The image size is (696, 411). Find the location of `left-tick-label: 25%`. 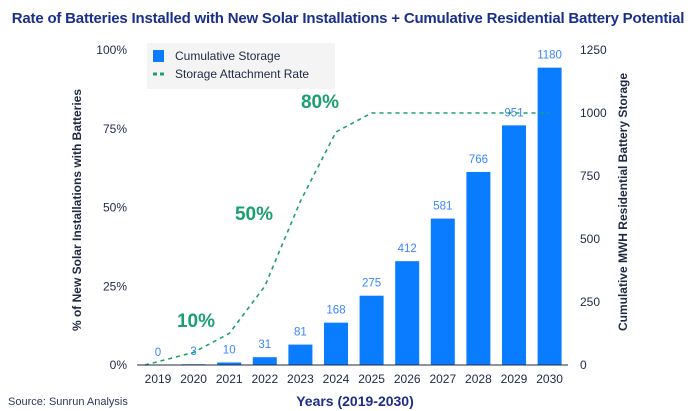

left-tick-label: 25% is located at coordinates (115, 286).